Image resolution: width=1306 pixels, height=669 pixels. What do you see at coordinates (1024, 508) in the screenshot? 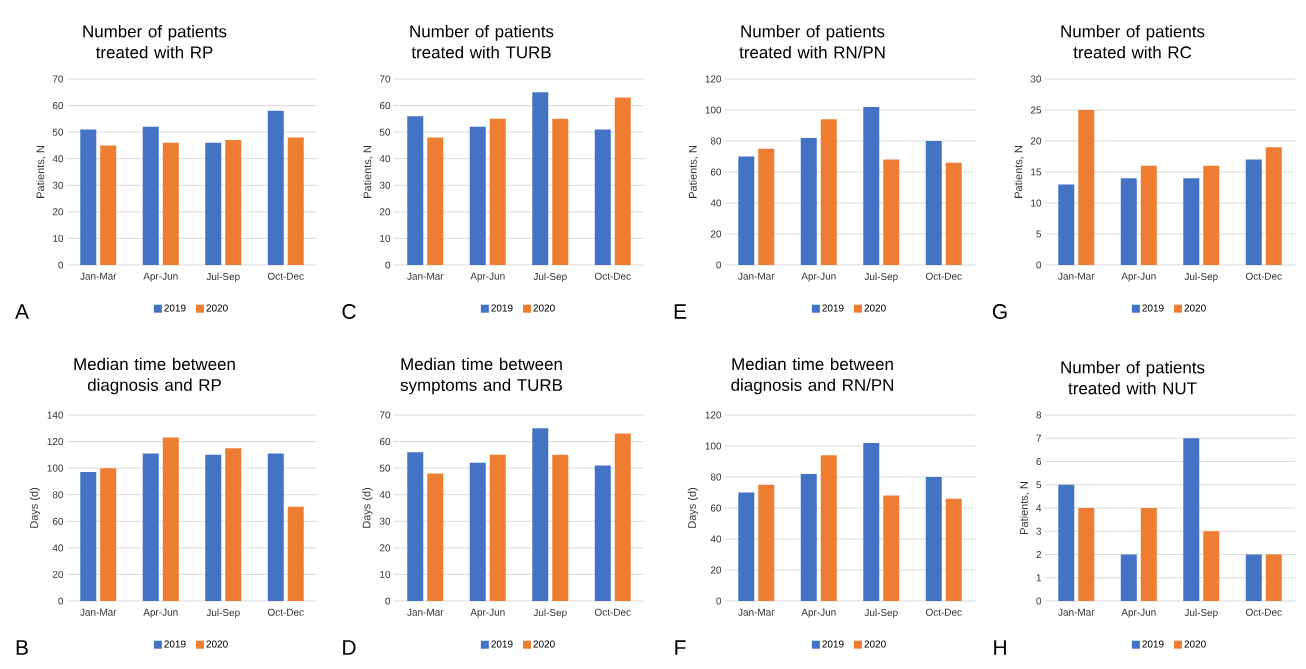
I see `y-axis-title: Patients, N` at bounding box center [1024, 508].